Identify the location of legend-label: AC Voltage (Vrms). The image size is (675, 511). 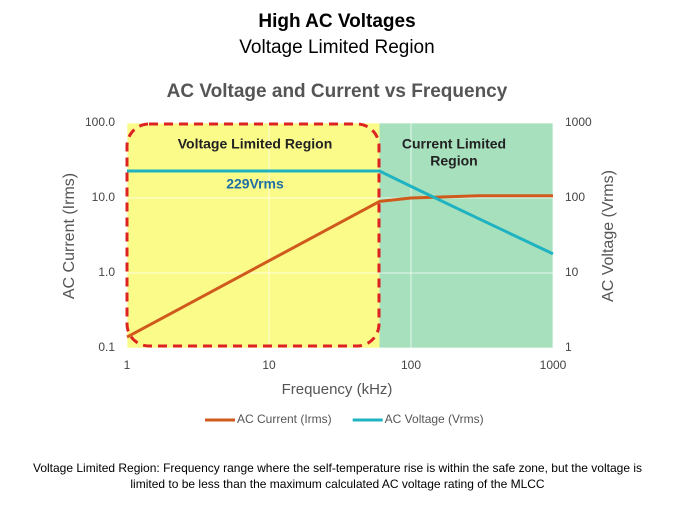
(434, 419).